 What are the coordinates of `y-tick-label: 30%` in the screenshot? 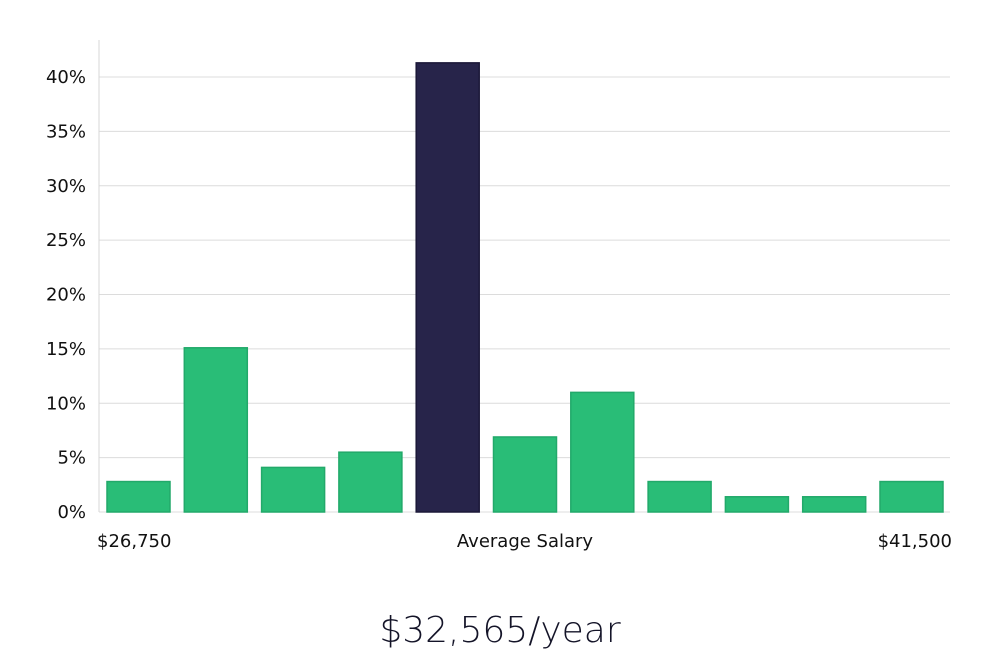 It's located at (66, 186).